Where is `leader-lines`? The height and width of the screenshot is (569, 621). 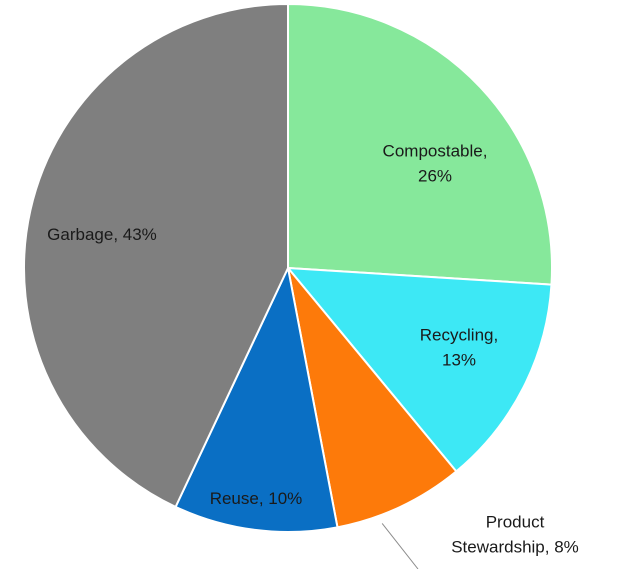
leader-lines is located at coordinates (400, 546).